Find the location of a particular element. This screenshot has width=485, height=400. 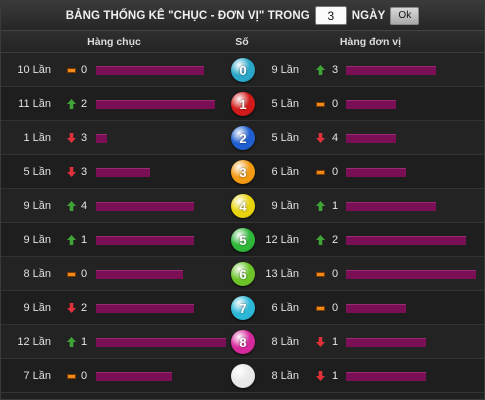

units-count: 12 Lần is located at coordinates (282, 240).